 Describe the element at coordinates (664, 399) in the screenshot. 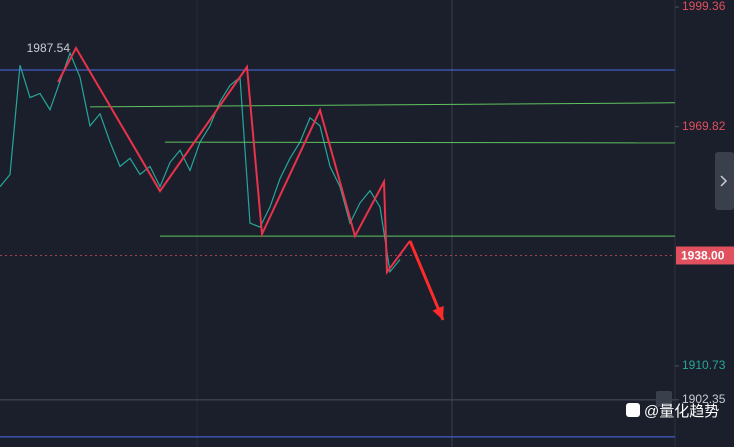

I see `alert-button` at that location.